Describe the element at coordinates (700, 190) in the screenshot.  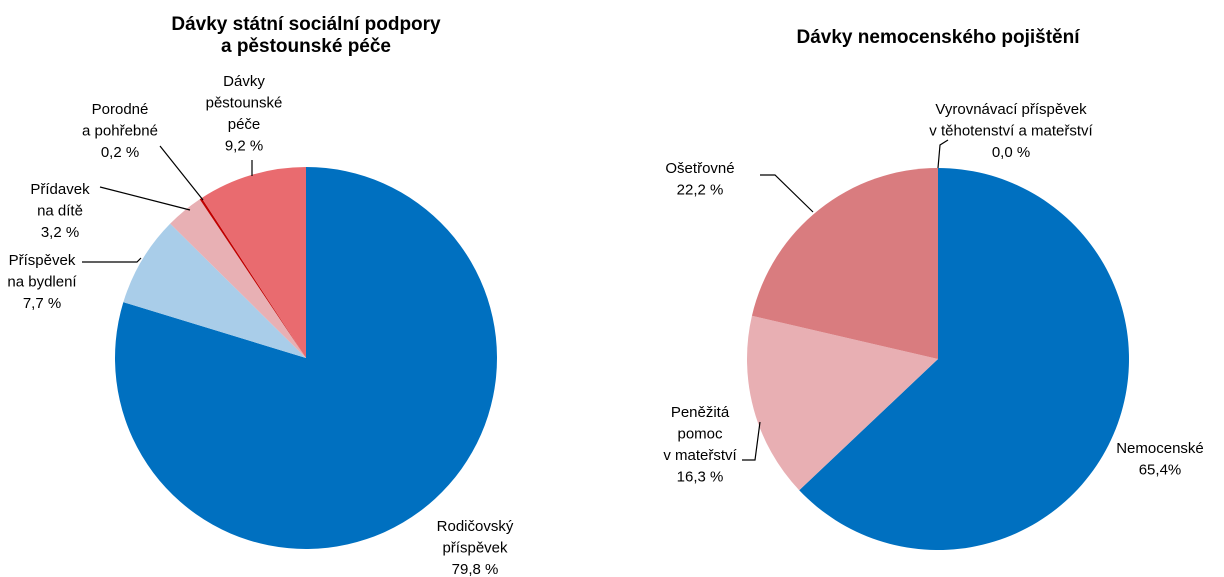
I see `value-label: 22,2 %` at that location.